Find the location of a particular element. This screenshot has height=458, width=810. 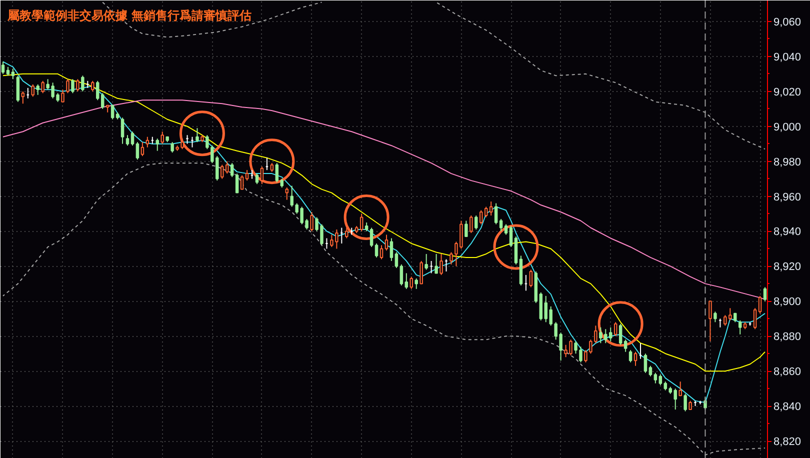

y-tick-label: 8,820 is located at coordinates (788, 442).